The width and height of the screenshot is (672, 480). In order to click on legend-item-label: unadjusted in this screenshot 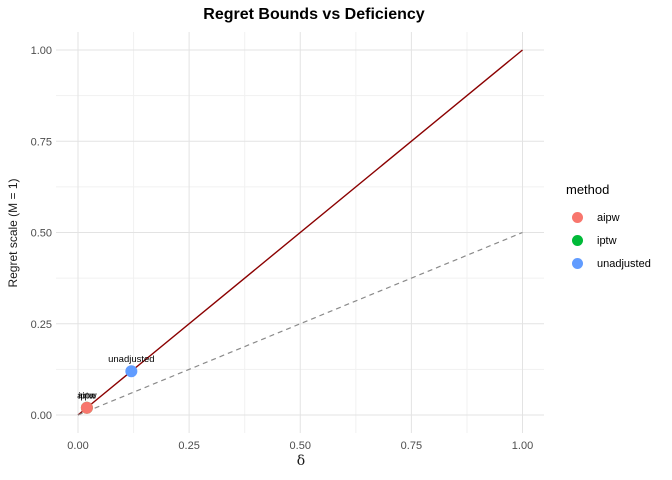, I will do `click(624, 263)`.